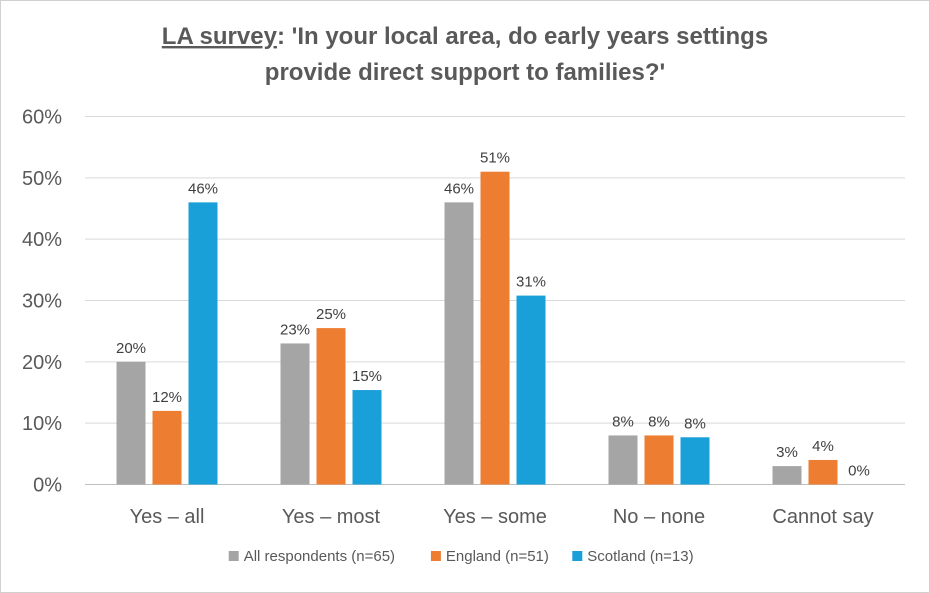 The width and height of the screenshot is (930, 593). I want to click on category-label: No – none, so click(659, 517).